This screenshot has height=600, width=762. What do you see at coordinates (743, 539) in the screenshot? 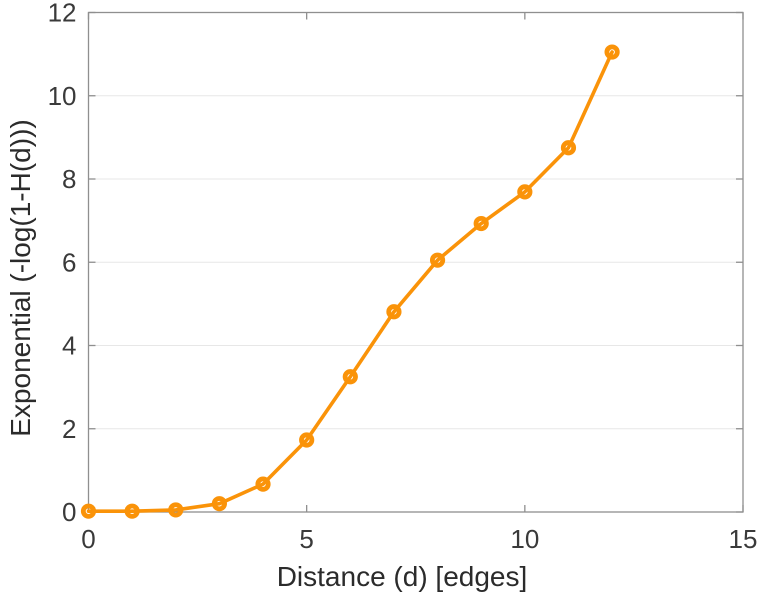
I see `x-tick-label: 15` at bounding box center [743, 539].